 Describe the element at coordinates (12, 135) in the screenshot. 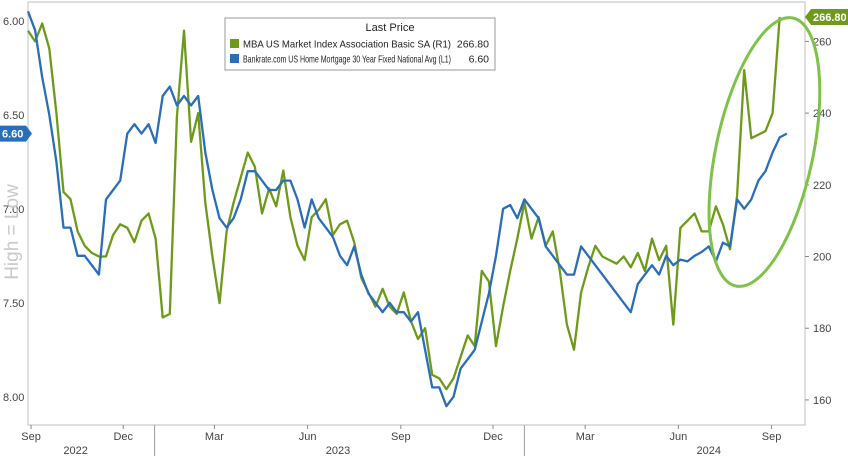

I see `left-last-price-value: 6.60` at that location.